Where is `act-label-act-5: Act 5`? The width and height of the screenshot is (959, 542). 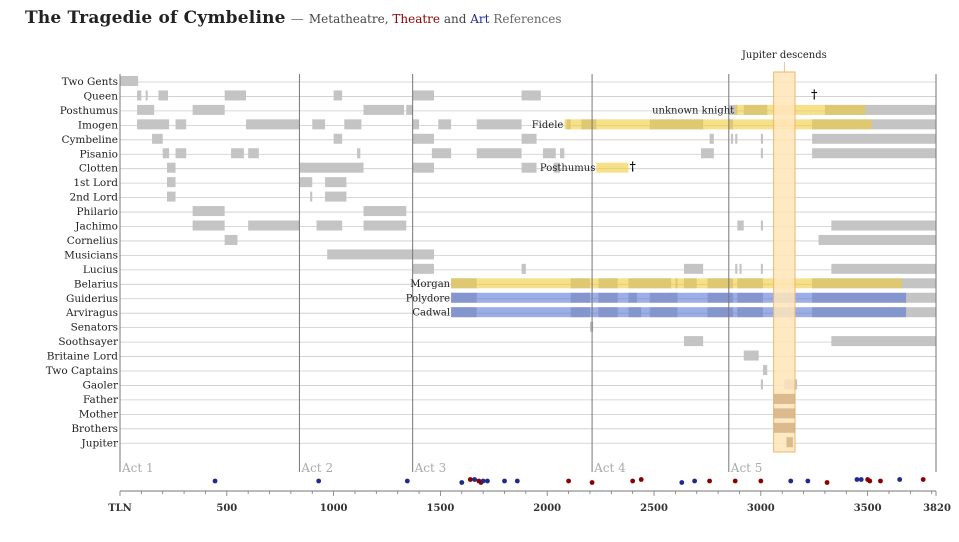 act-label-act-5: Act 5 is located at coordinates (746, 468).